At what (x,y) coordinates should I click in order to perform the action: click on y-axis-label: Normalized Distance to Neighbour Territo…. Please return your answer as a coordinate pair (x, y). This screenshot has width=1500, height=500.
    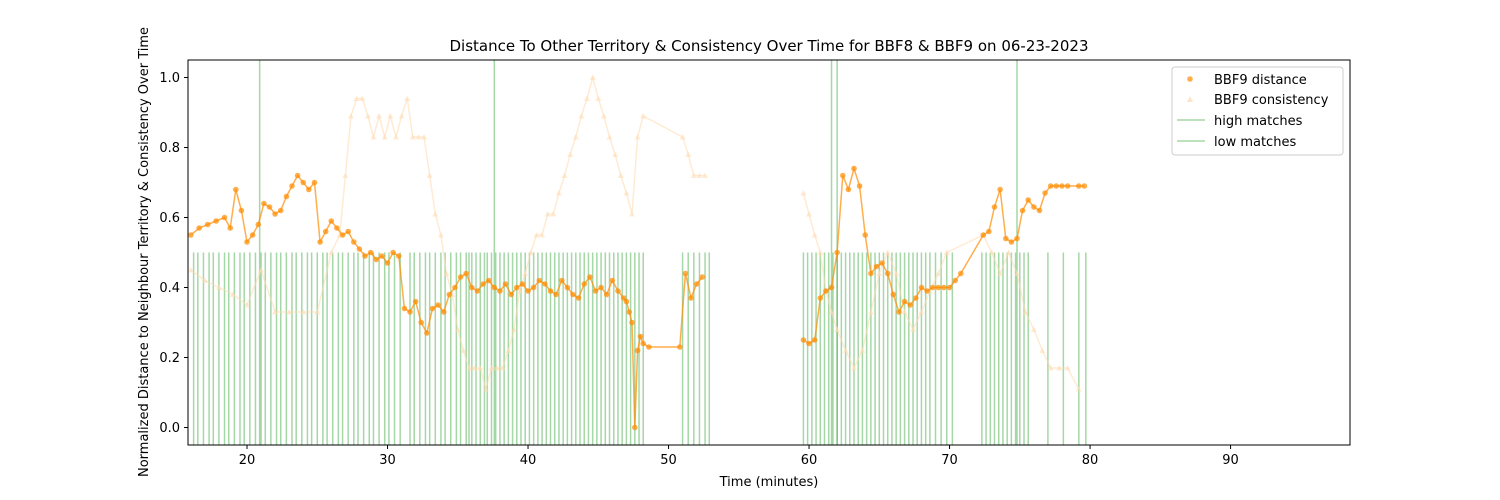
    Looking at the image, I should click on (144, 252).